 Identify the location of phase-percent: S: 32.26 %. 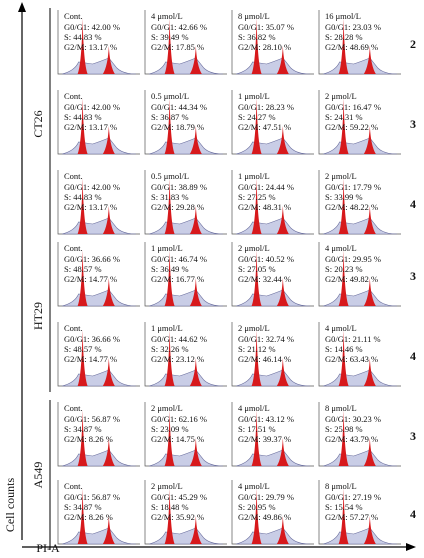
(170, 349).